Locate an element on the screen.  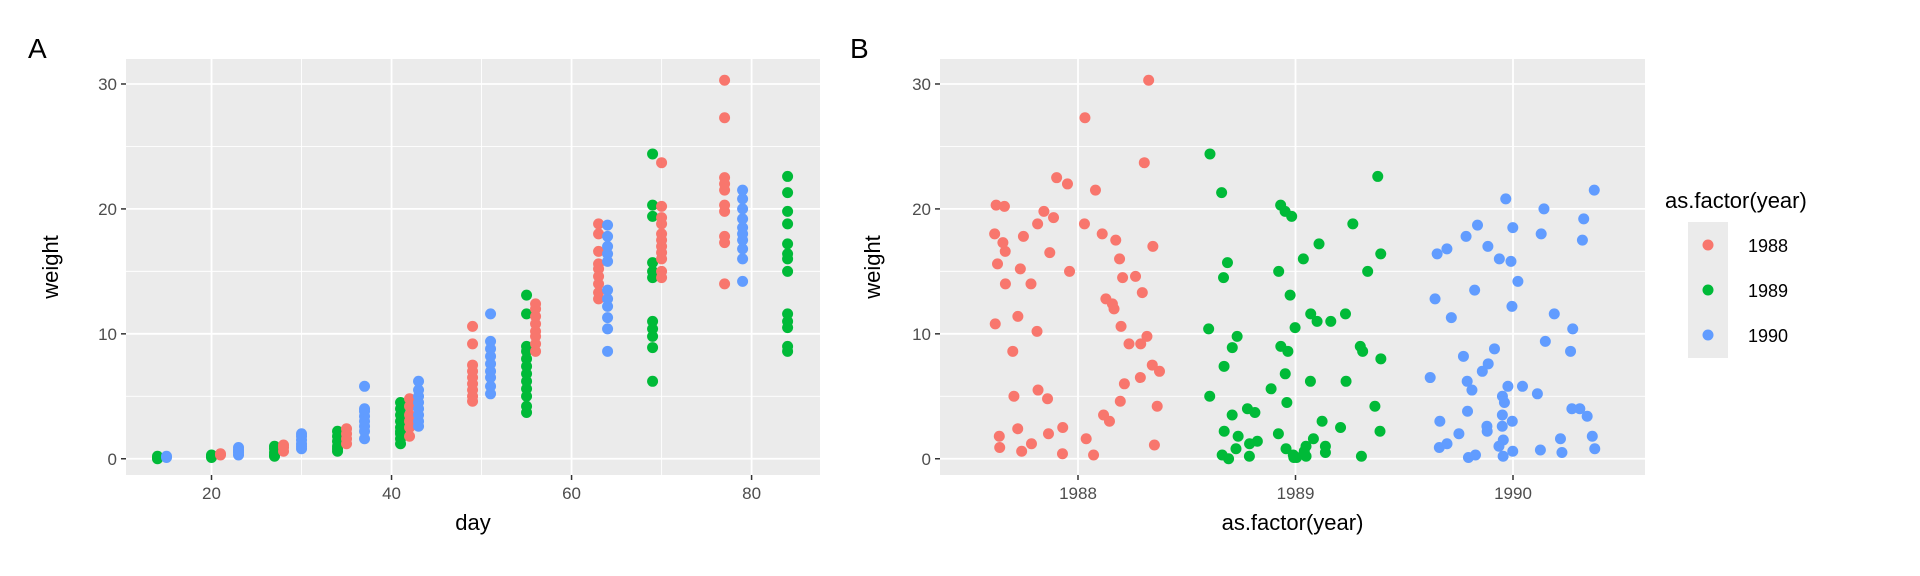
legend-key-1989 is located at coordinates (1708, 290).